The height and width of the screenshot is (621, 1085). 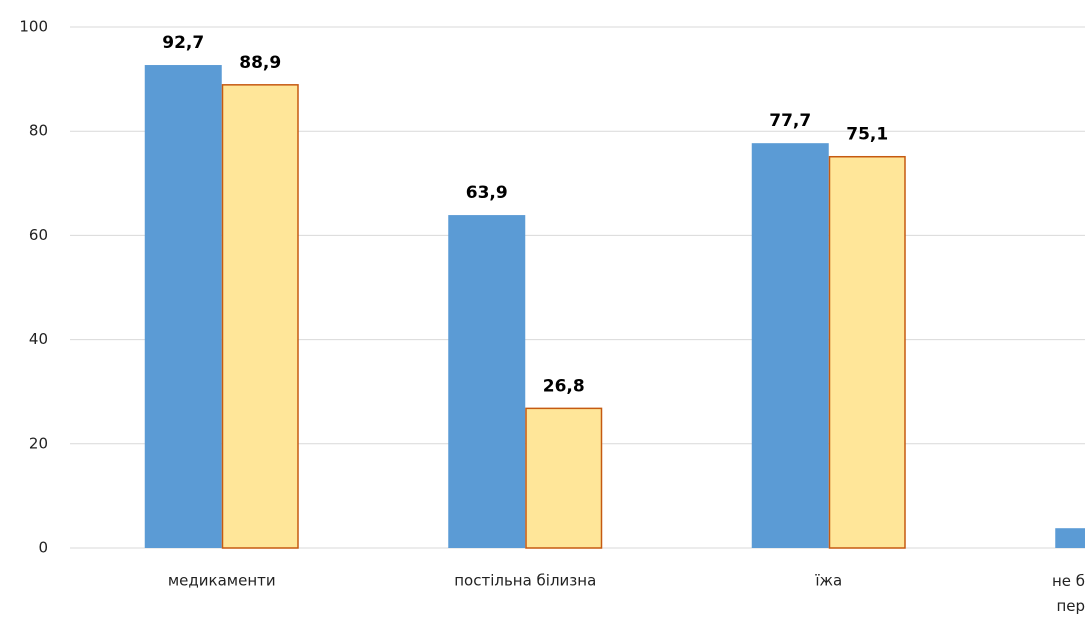 What do you see at coordinates (38, 235) in the screenshot?
I see `y-tick-label: 60` at bounding box center [38, 235].